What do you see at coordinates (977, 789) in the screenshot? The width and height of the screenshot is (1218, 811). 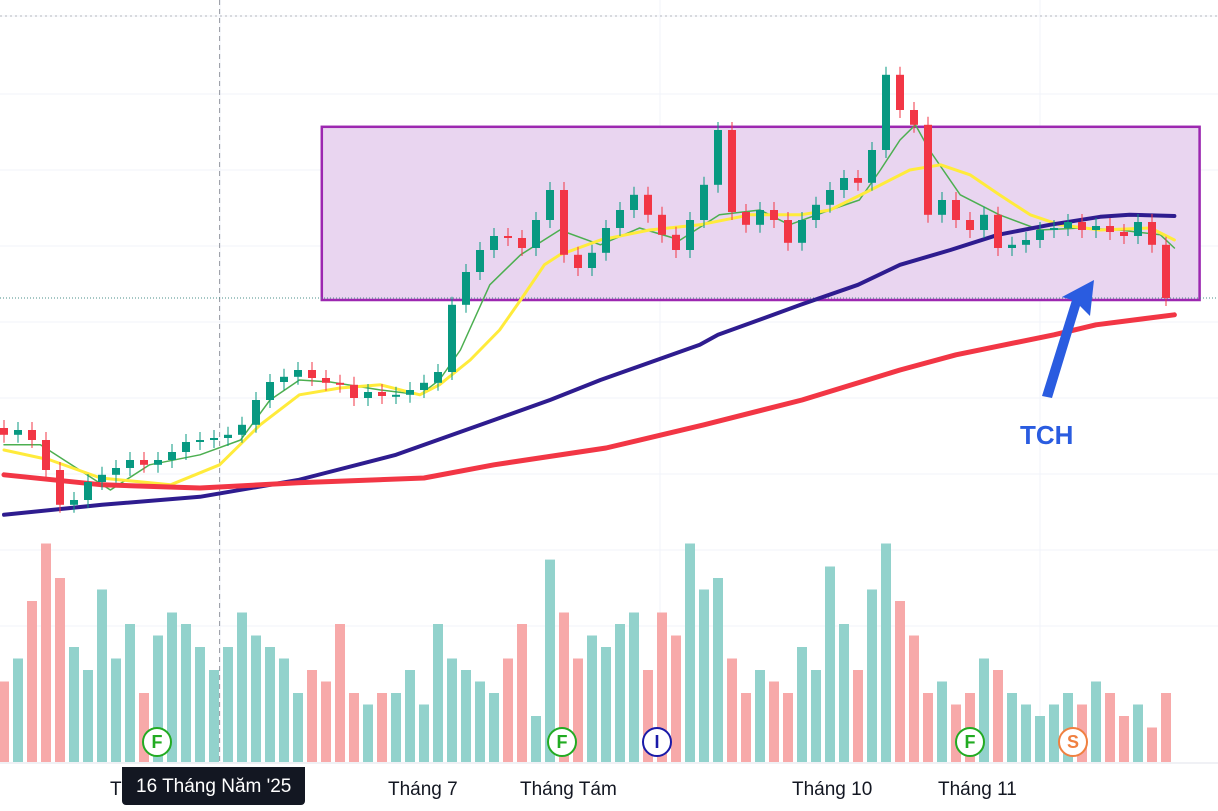 I see `x-tick-label: Tháng 11` at bounding box center [977, 789].